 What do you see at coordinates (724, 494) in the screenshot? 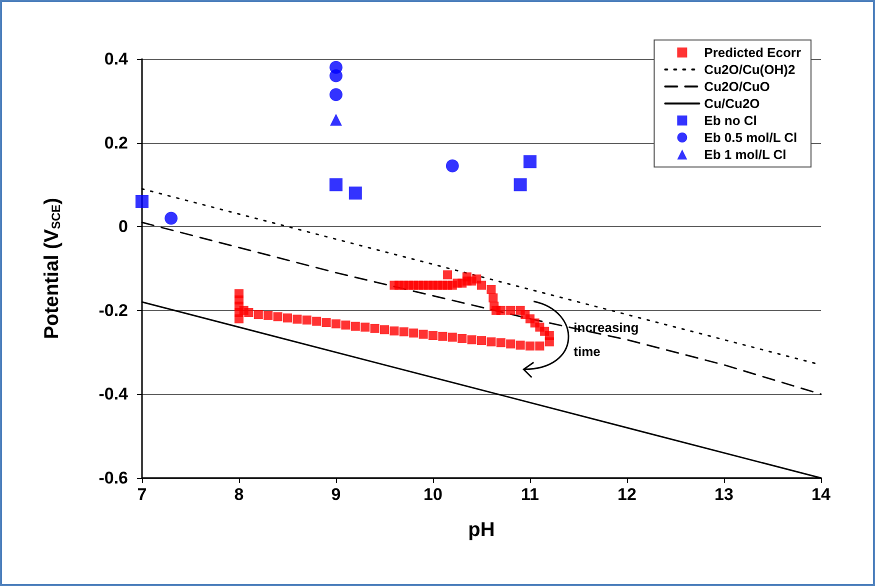
I see `x-tick-label: 13` at bounding box center [724, 494].